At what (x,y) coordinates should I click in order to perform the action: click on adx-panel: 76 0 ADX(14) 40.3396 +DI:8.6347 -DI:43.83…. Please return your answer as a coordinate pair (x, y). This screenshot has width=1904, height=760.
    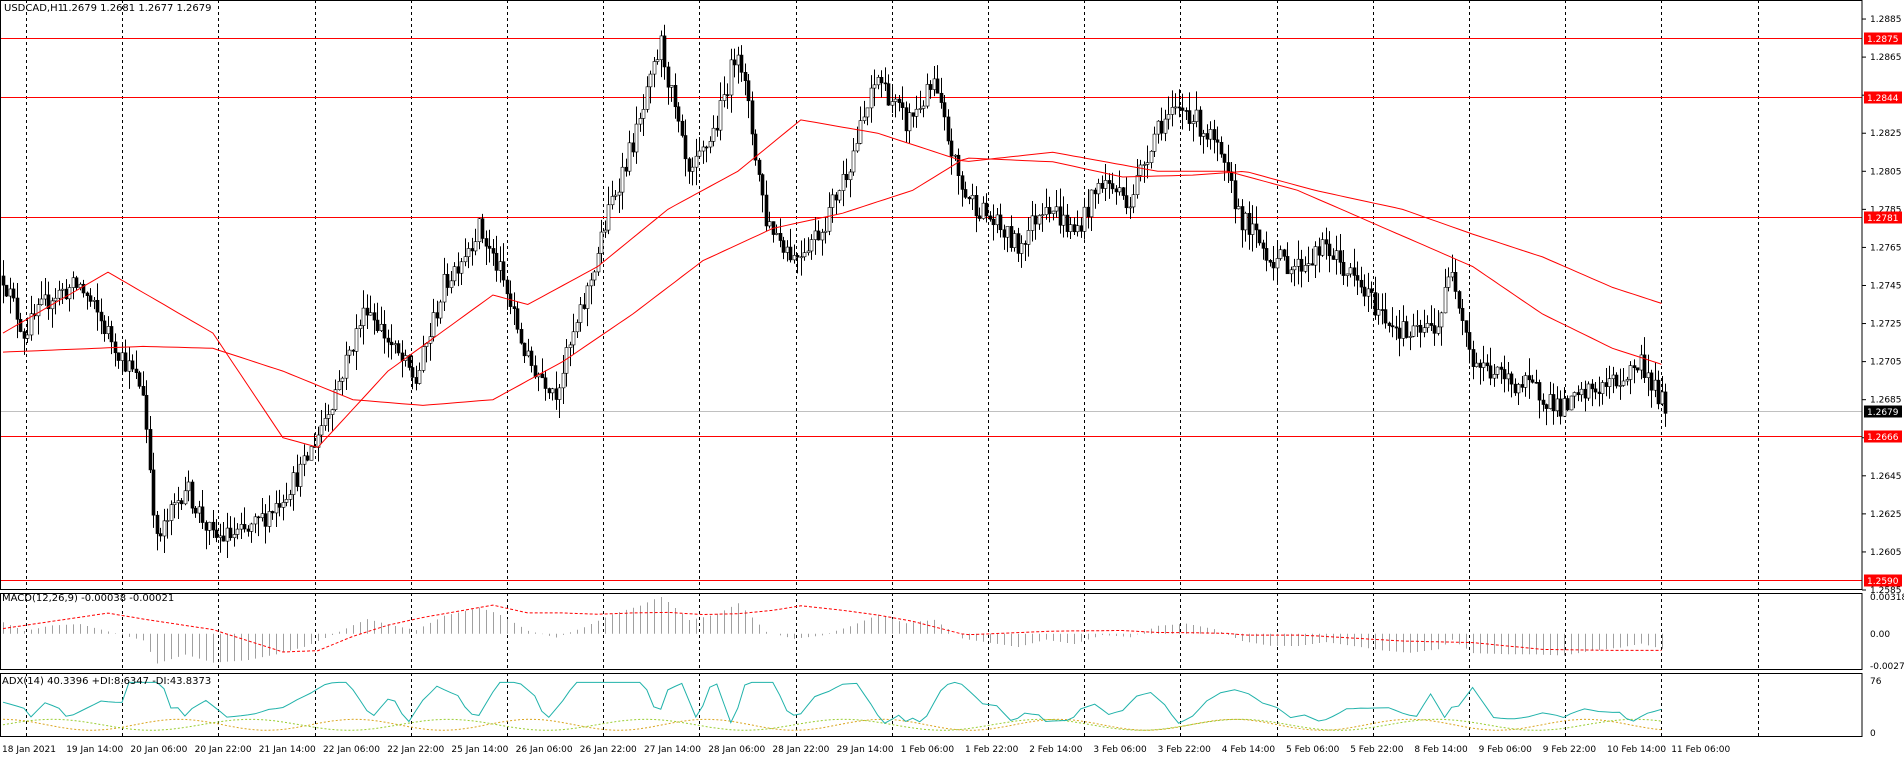
    Looking at the image, I should click on (942, 706).